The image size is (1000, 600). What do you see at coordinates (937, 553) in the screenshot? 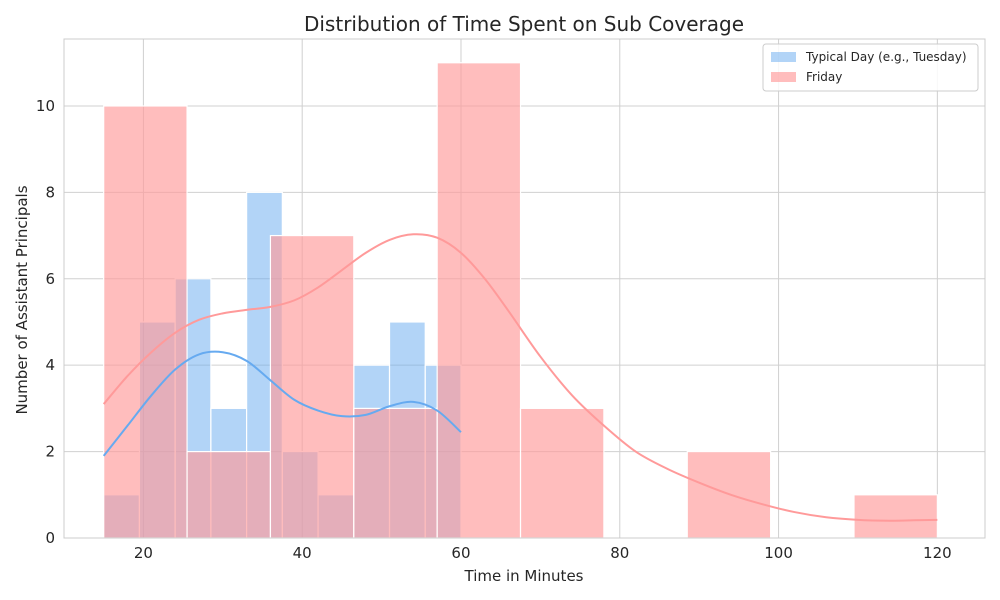
I see `x-tick-label: 120` at bounding box center [937, 553].